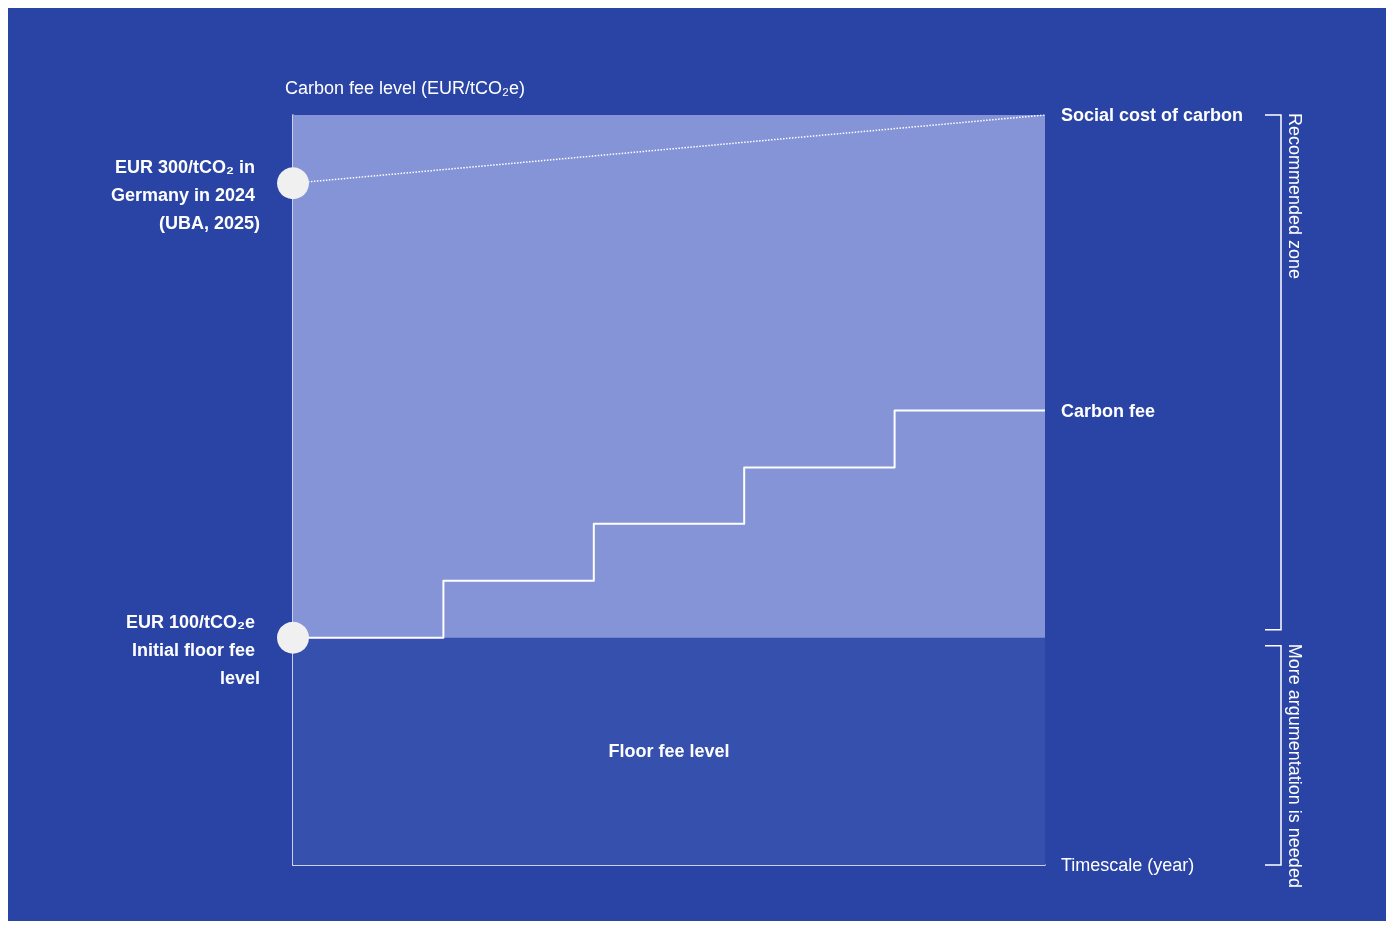 Image resolution: width=1394 pixels, height=933 pixels. I want to click on text: Recommended zone, so click(1295, 196).